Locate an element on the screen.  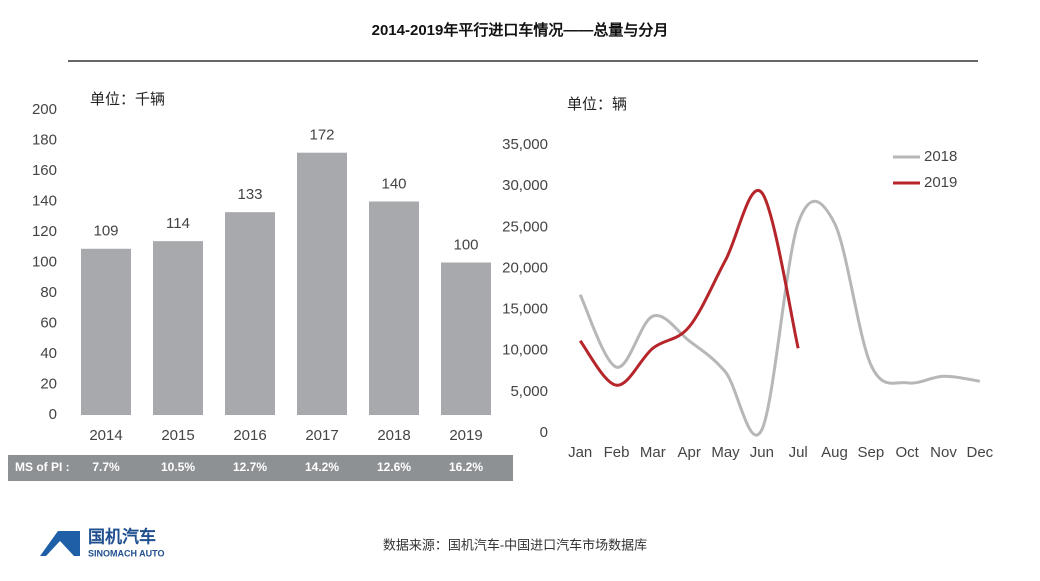
share-value: 12.7% is located at coordinates (250, 467).